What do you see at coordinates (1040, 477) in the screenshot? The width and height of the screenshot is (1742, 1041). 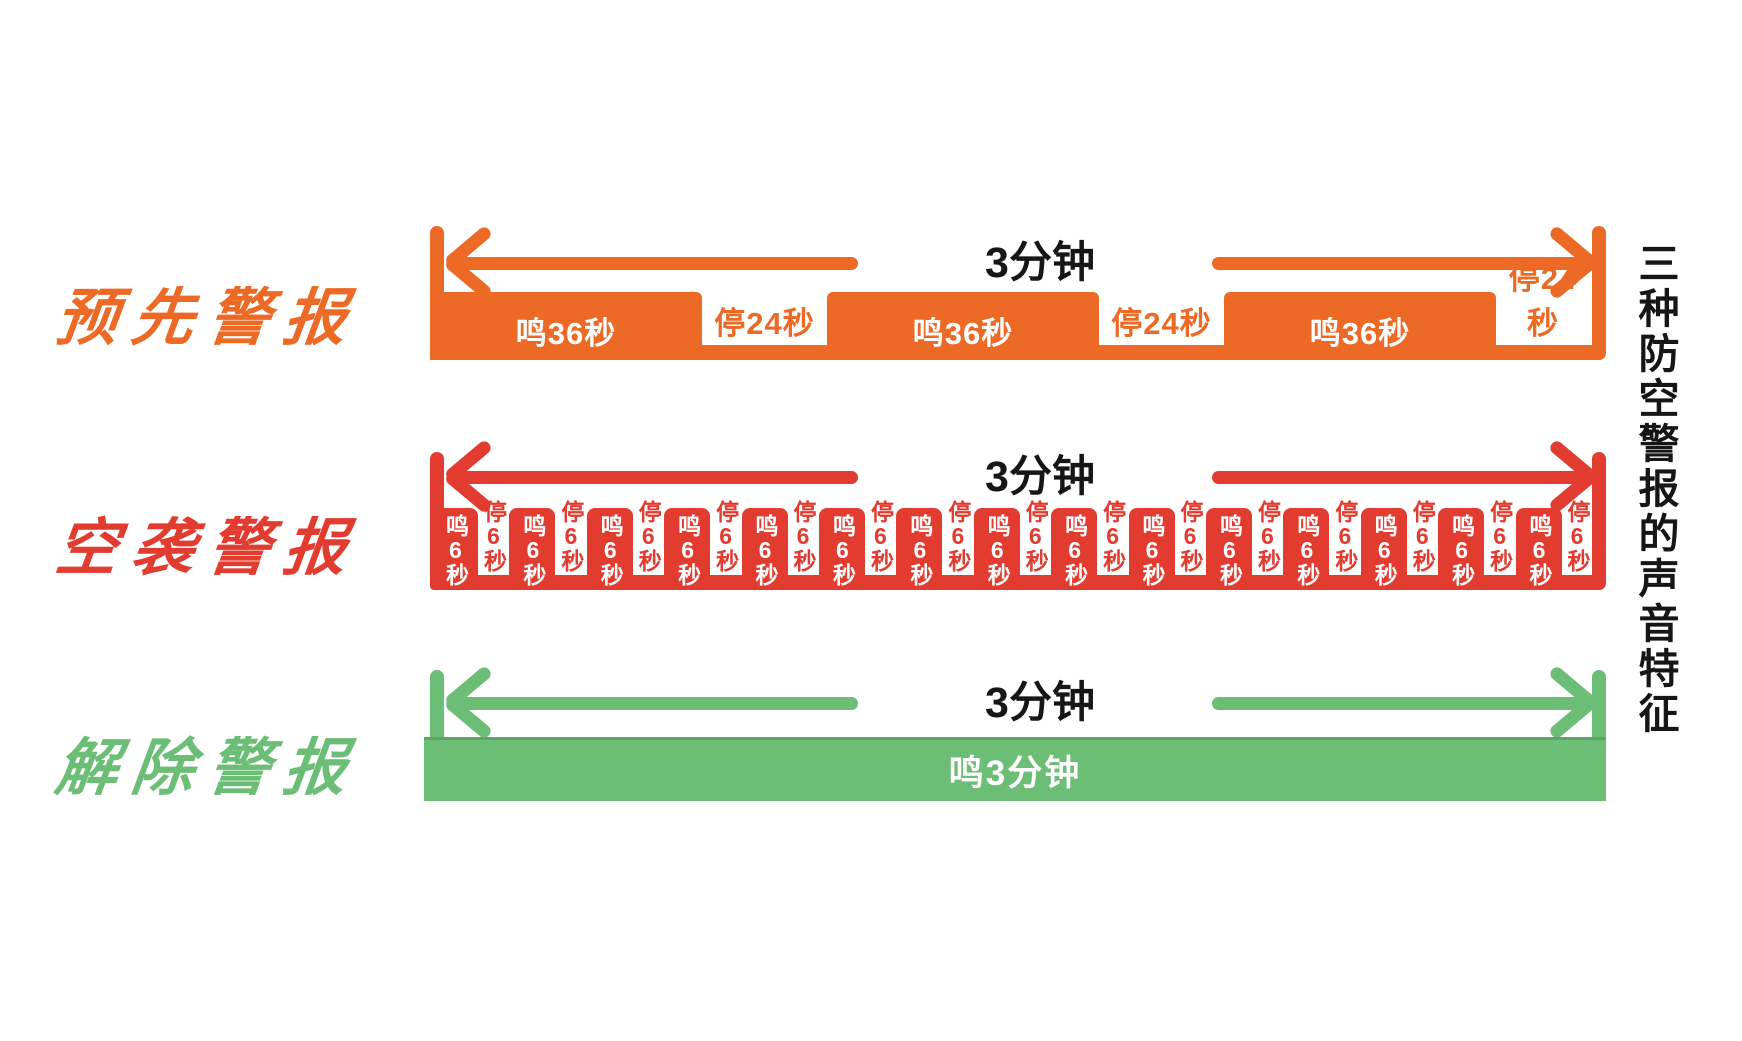 I see `air-raid-duration-label: 3分钟` at bounding box center [1040, 477].